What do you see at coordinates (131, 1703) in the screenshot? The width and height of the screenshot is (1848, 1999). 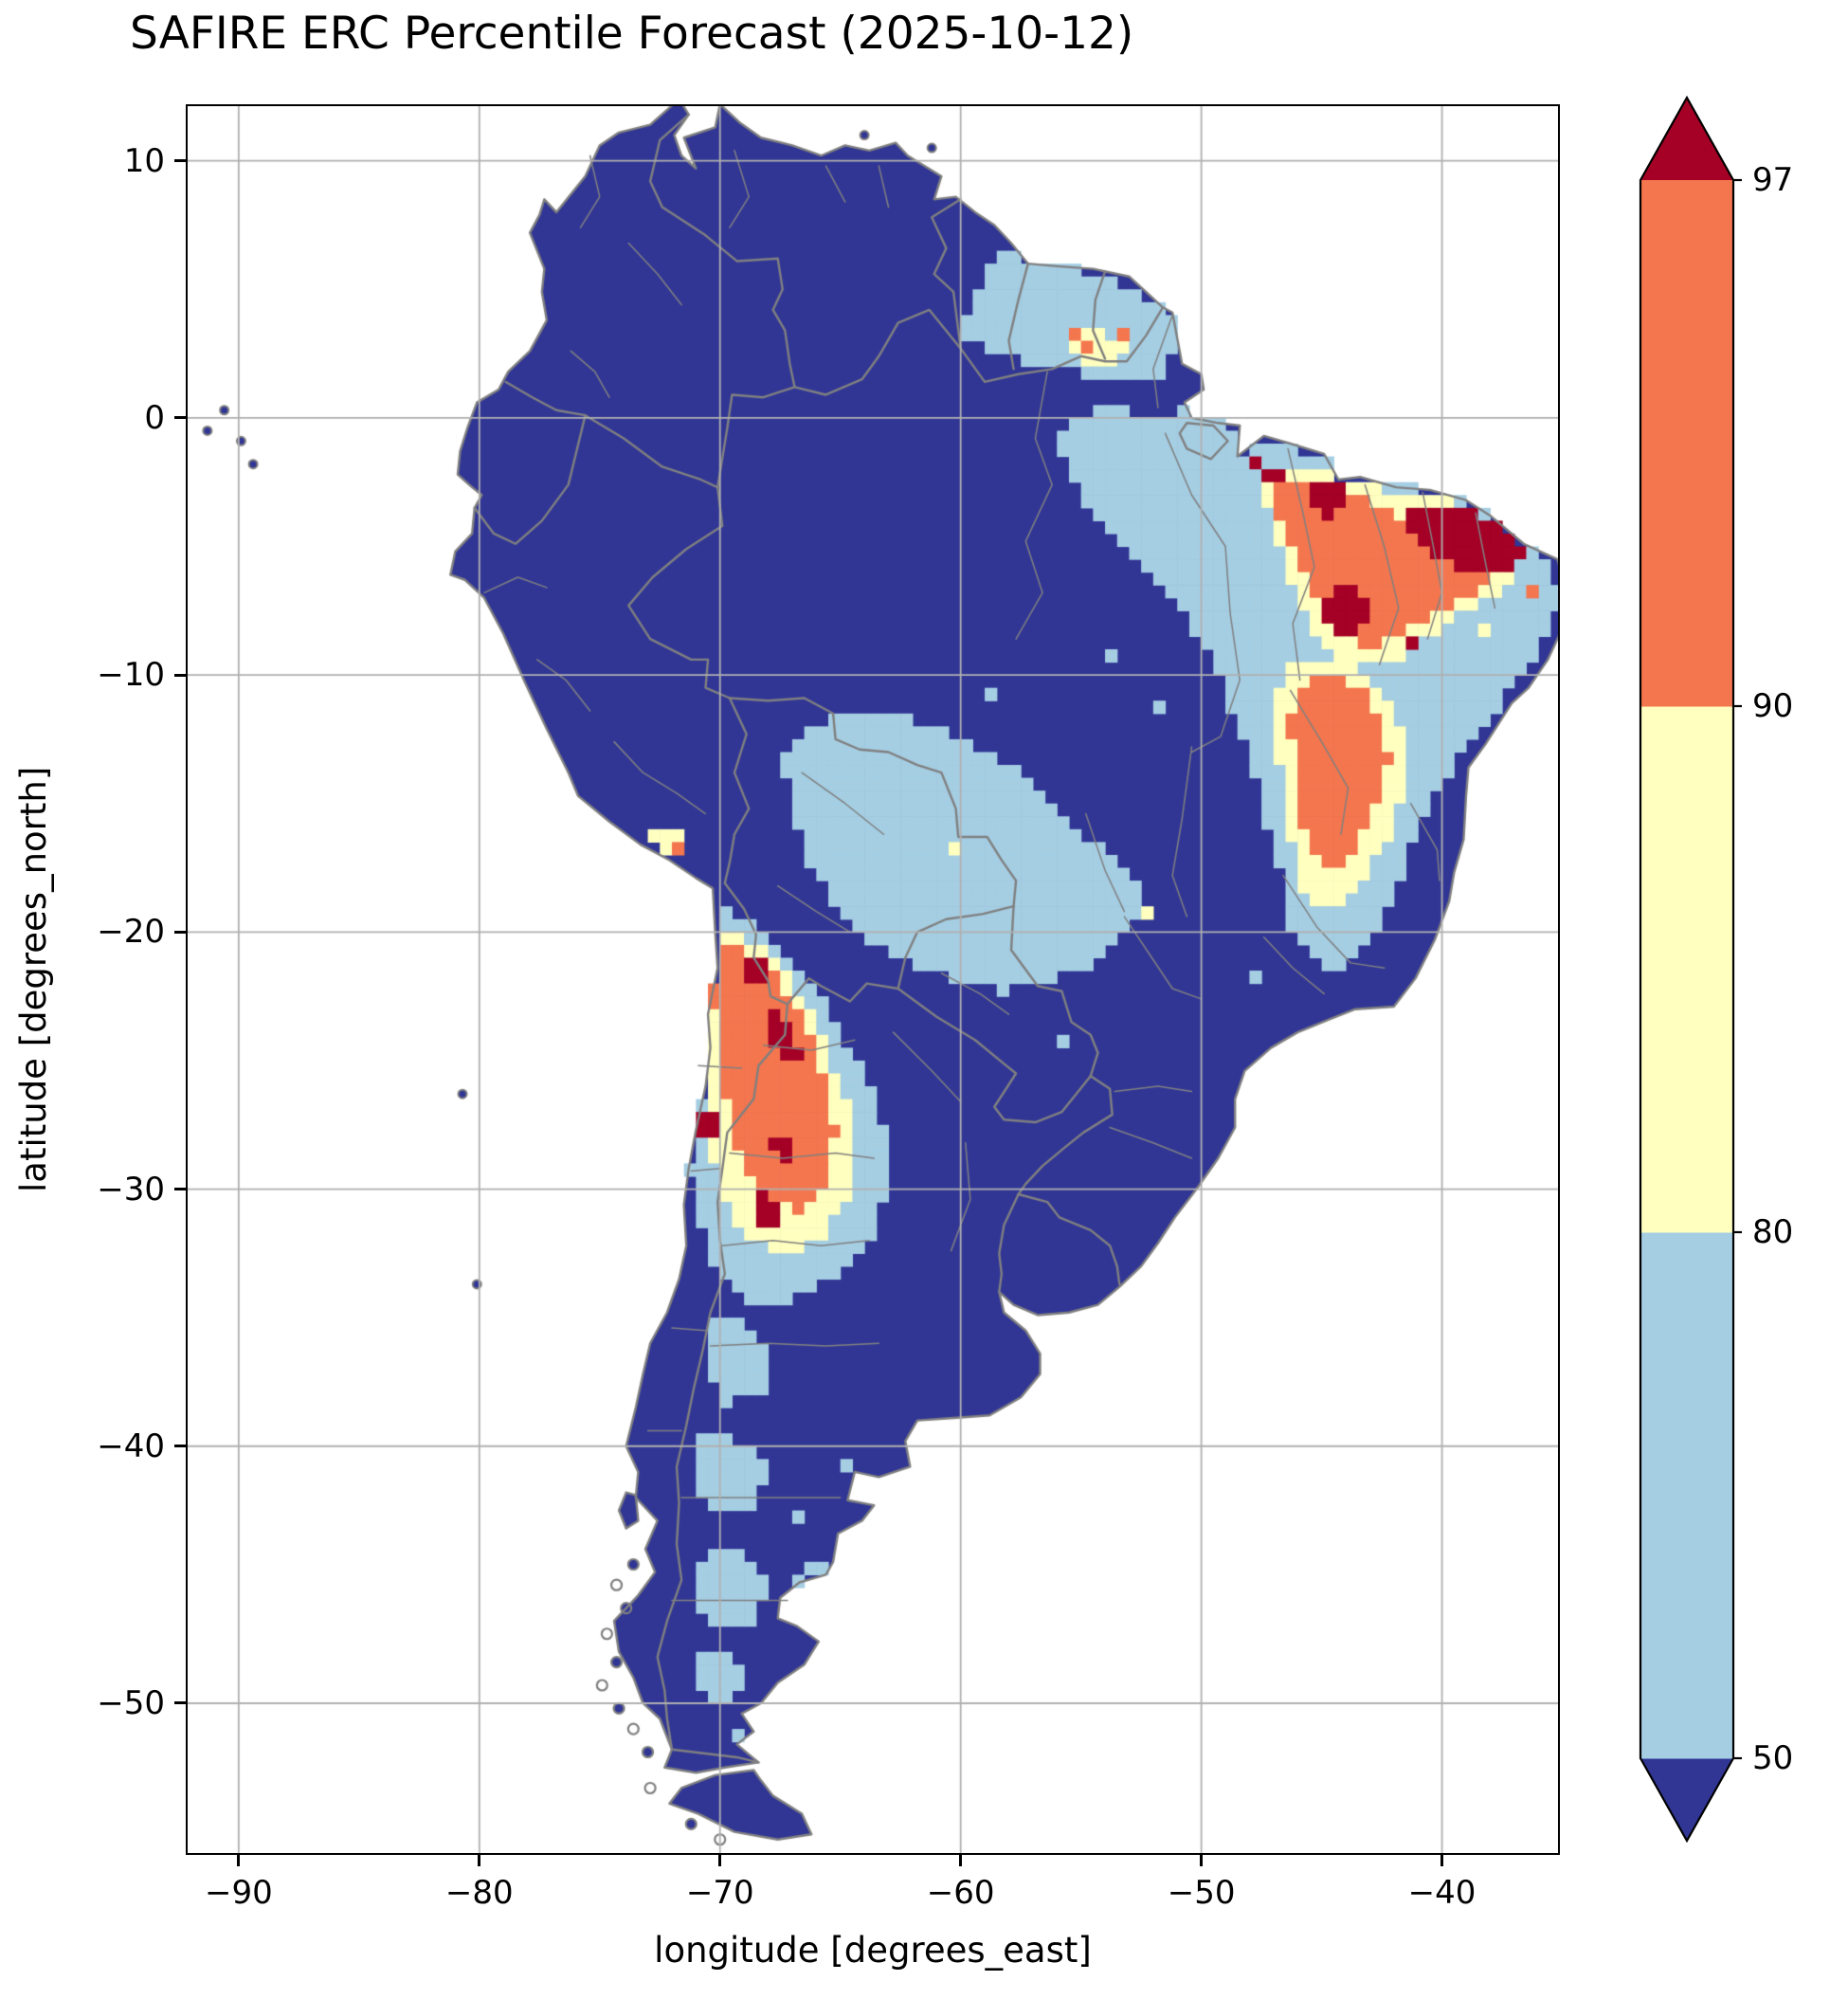 I see `y-tick-label: −50` at bounding box center [131, 1703].